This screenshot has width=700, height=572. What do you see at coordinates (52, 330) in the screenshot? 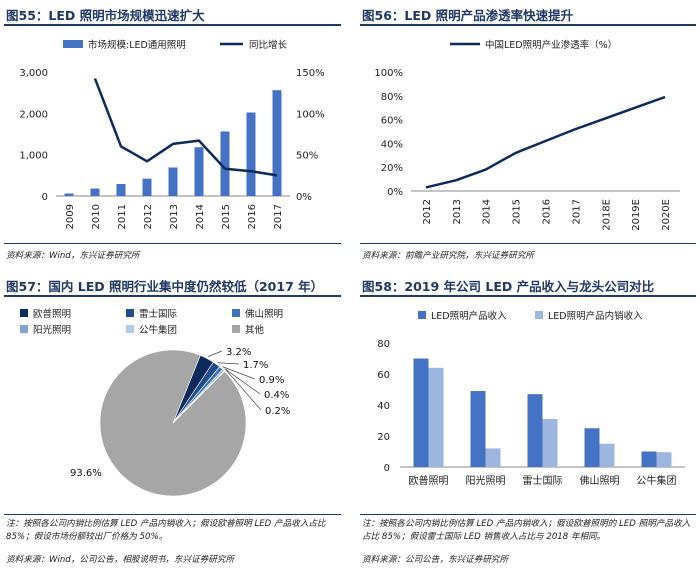
I see `legend-label: 阳光照明` at bounding box center [52, 330].